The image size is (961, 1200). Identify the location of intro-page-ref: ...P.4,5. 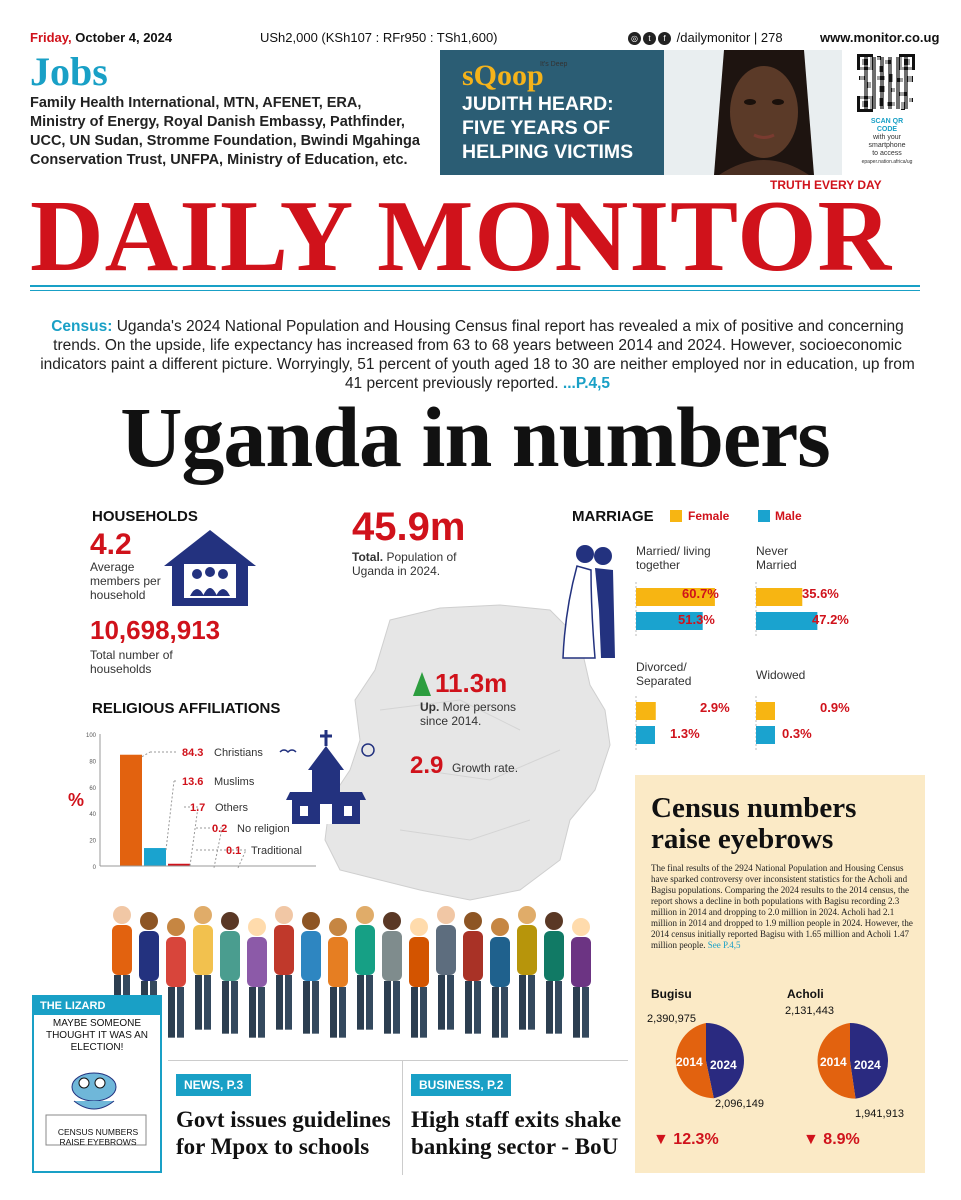
(584, 383).